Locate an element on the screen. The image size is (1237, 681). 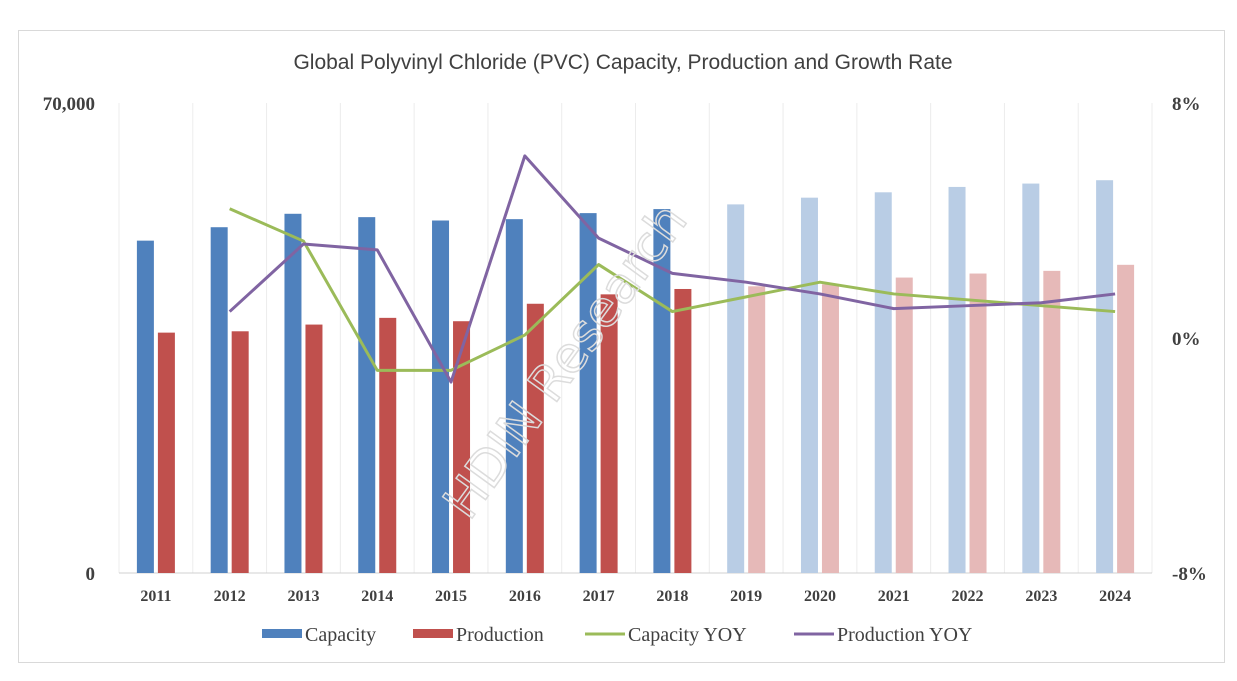
bar-production-2024 is located at coordinates (1126, 418).